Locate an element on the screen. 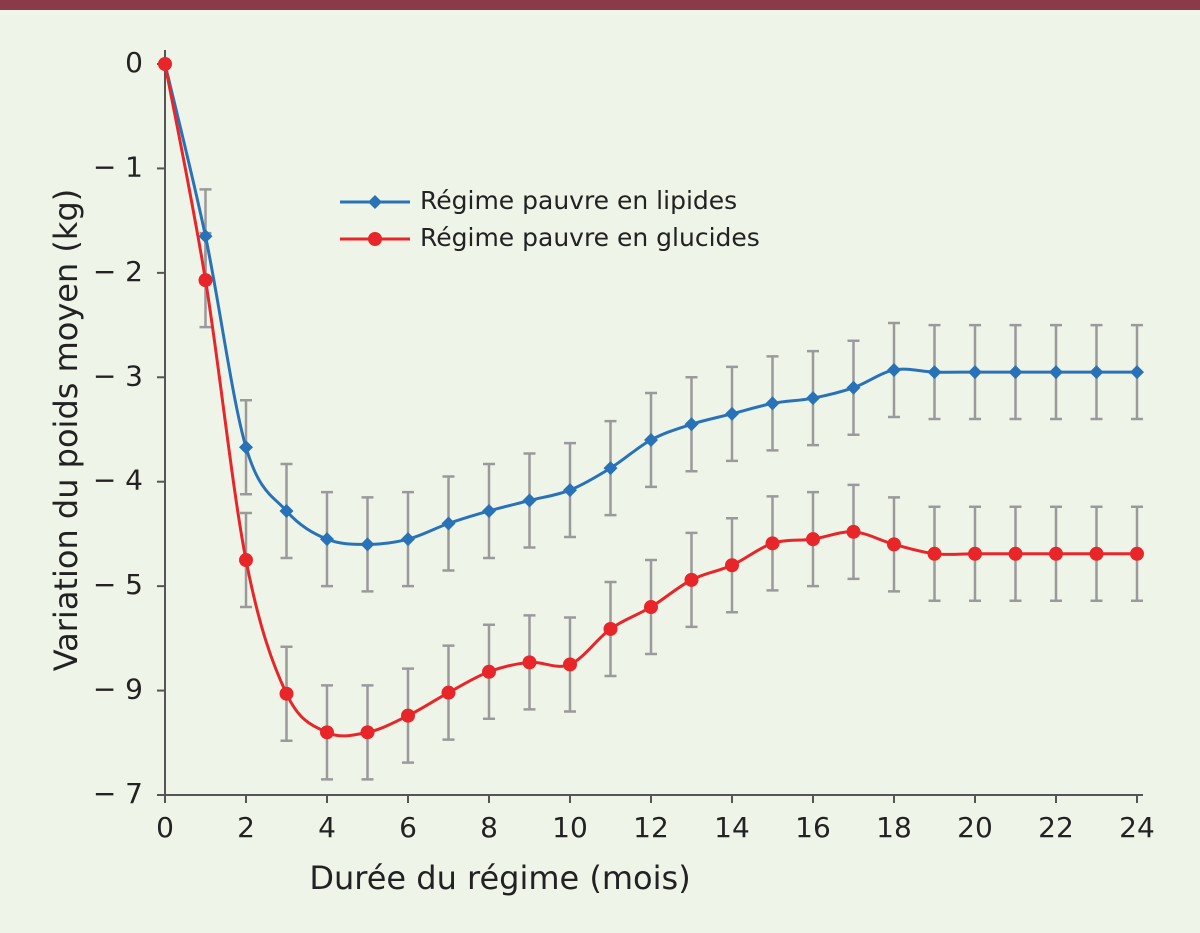 Image resolution: width=1200 pixels, height=933 pixels. x-tick-label: 22 is located at coordinates (1056, 827).